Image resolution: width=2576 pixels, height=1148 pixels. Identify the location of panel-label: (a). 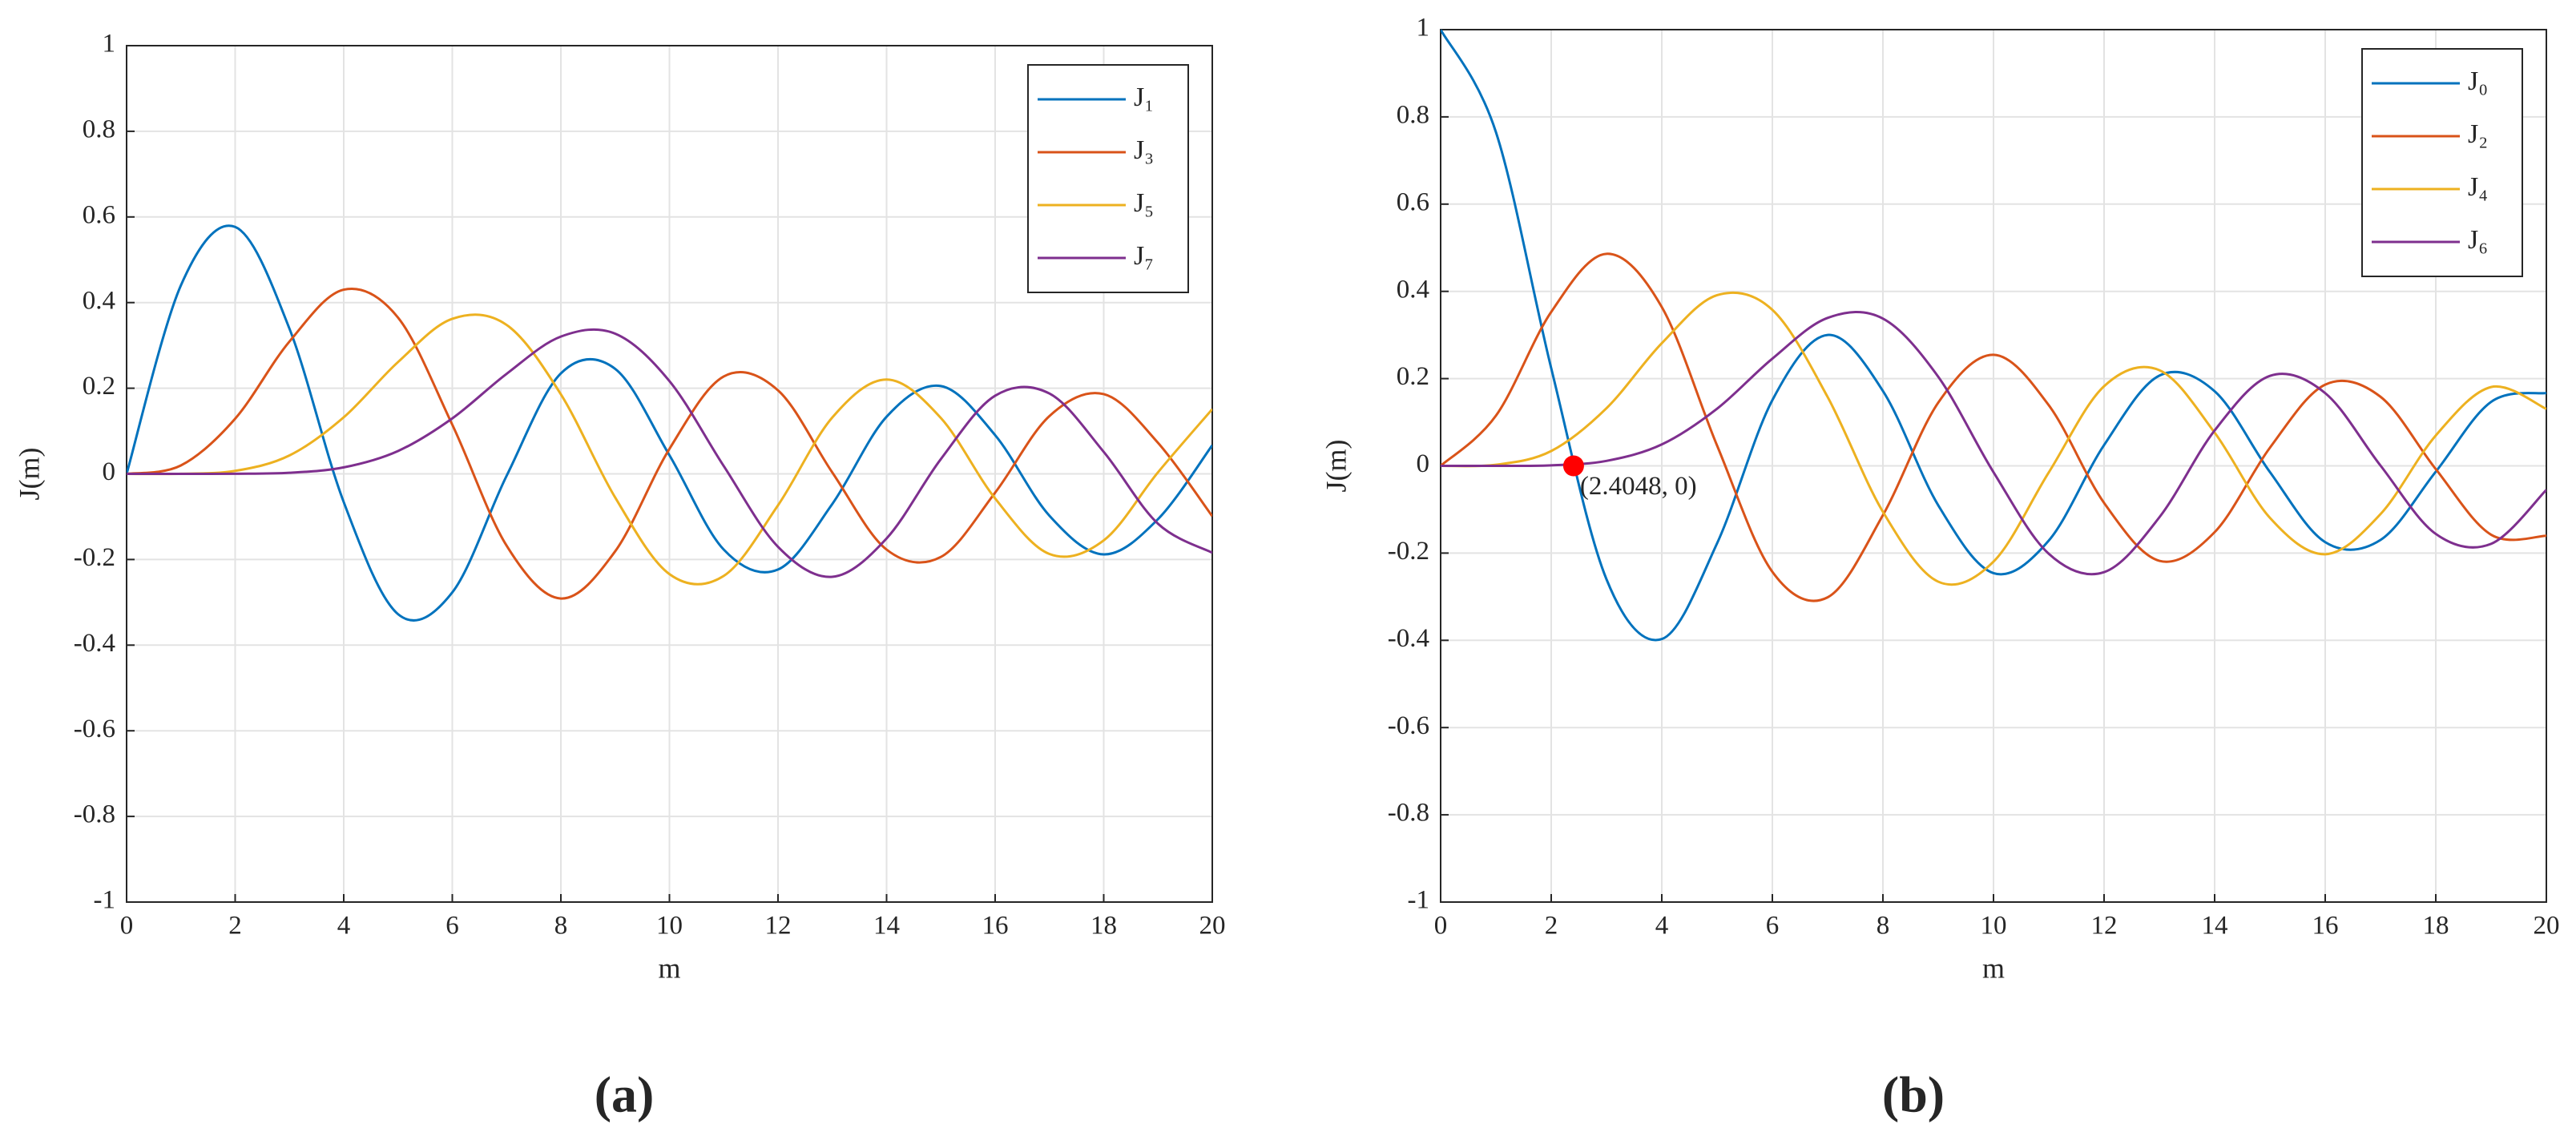
(625, 1094).